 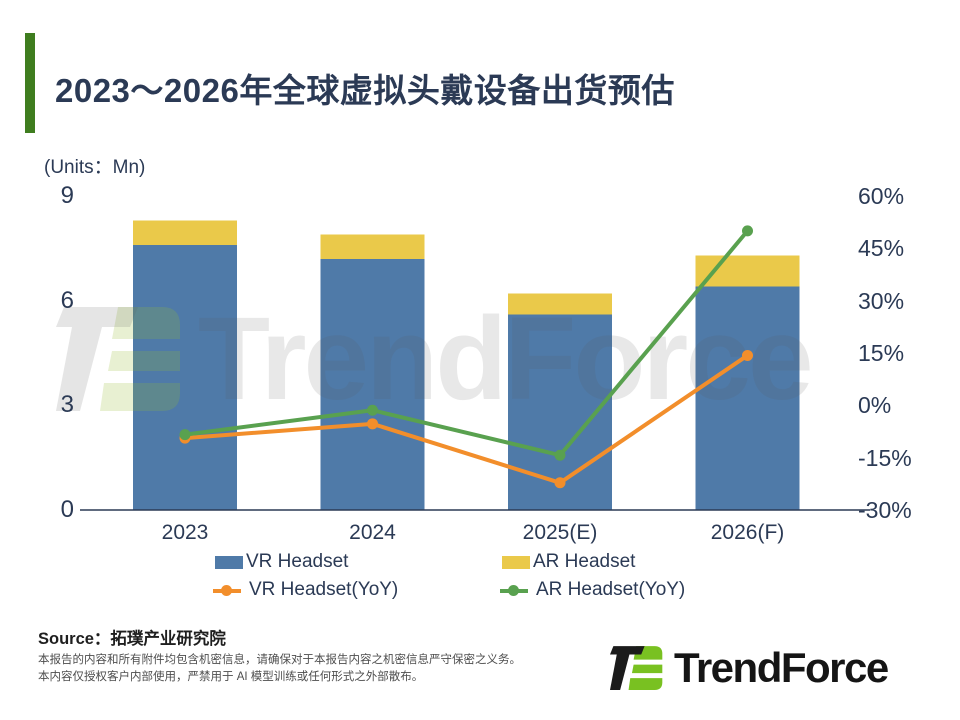 I want to click on trendforce-logo: TrendForce, so click(x=749, y=668).